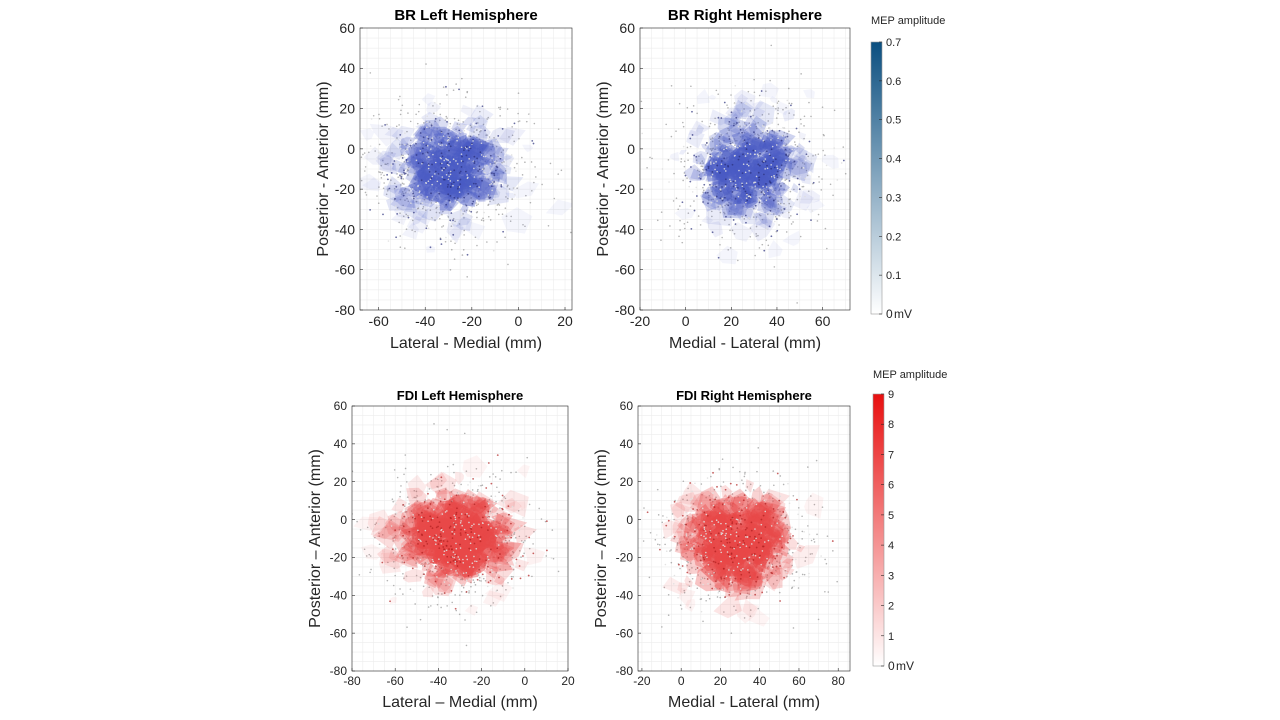 This screenshot has height=720, width=1280. I want to click on colorbar-gradient, so click(876, 178).